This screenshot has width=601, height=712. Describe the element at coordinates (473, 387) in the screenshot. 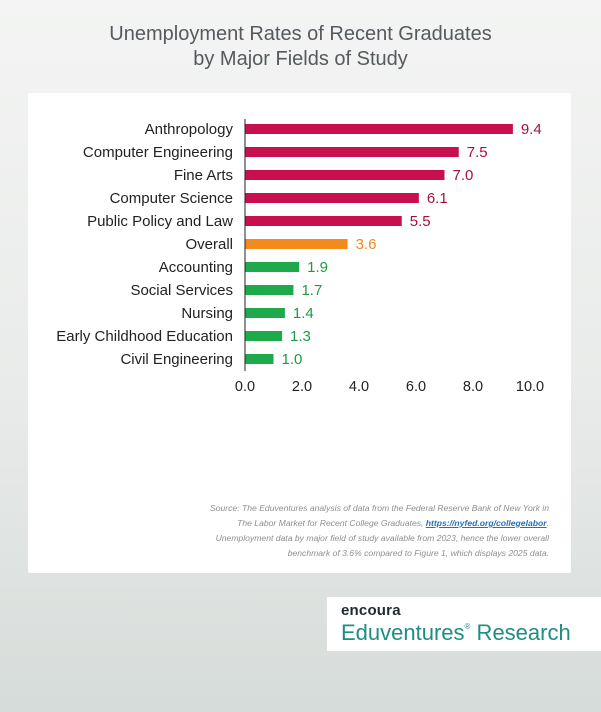

I see `x-tick-label-4: 8.0` at that location.